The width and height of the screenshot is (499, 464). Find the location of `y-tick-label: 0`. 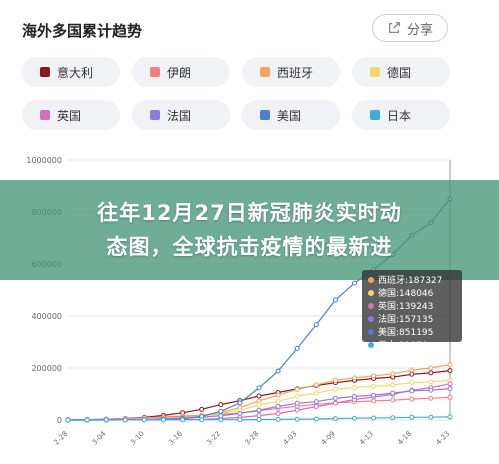

y-tick-label: 0 is located at coordinates (59, 420).